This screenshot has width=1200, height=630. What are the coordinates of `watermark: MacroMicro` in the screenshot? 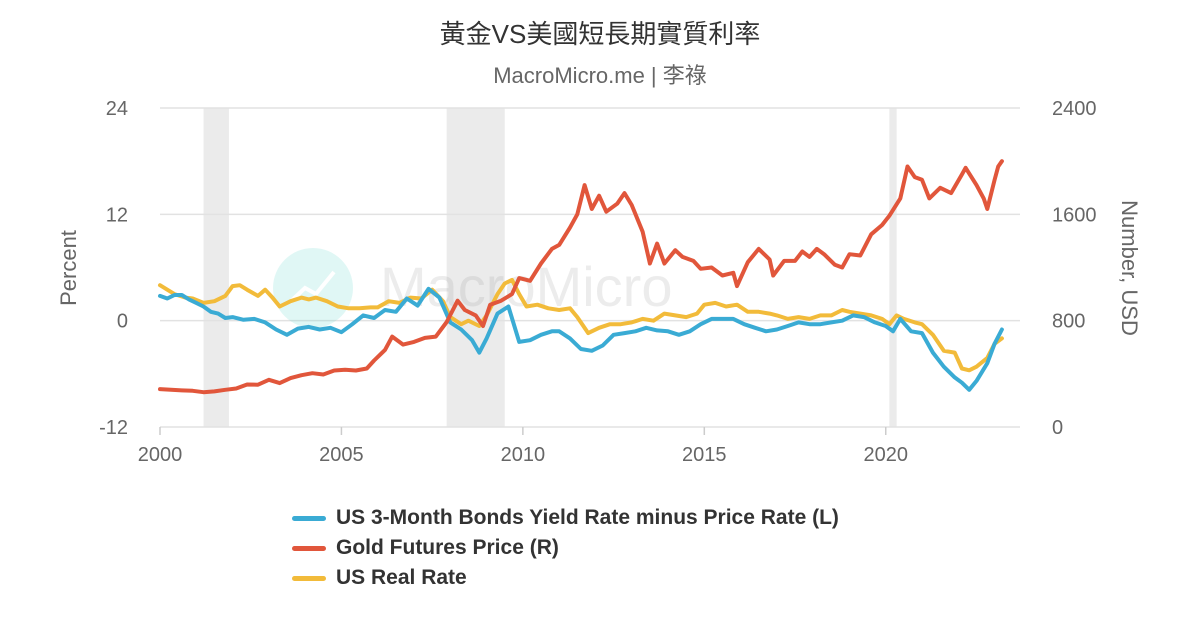 It's located at (472, 288).